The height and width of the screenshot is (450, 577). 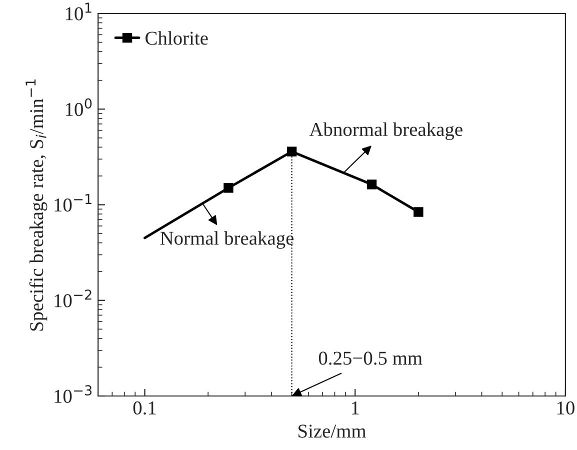 I want to click on y-tick-label: 10$^{−2}$, so click(x=73, y=299).